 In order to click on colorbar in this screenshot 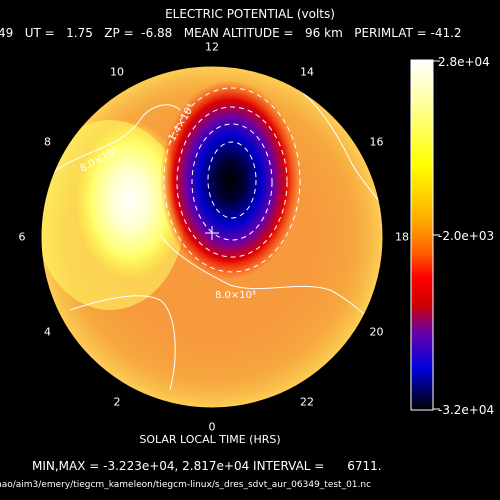, I will do `click(422, 235)`.